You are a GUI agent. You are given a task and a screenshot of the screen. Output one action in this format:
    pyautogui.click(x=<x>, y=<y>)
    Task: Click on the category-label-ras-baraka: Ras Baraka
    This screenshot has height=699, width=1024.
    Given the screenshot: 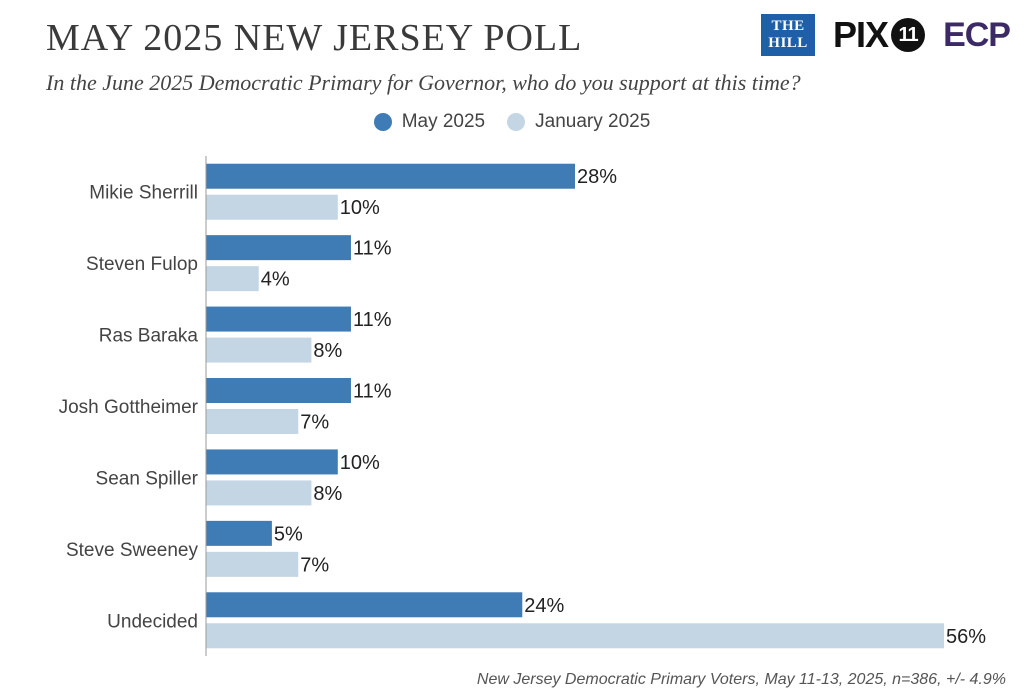 What is the action you would take?
    pyautogui.click(x=149, y=336)
    